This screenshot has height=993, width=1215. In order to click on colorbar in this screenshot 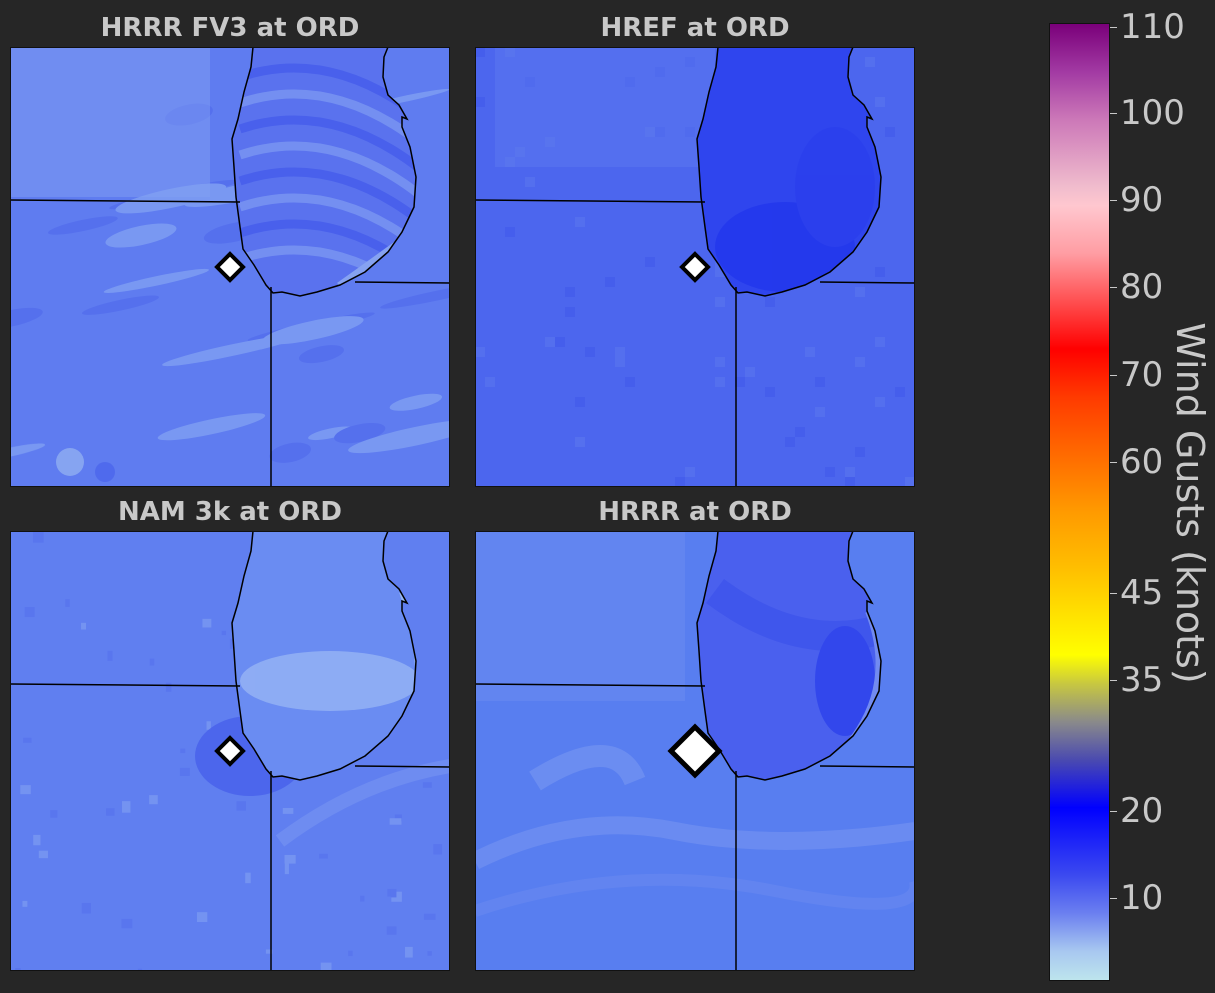, I will do `click(1079, 502)`.